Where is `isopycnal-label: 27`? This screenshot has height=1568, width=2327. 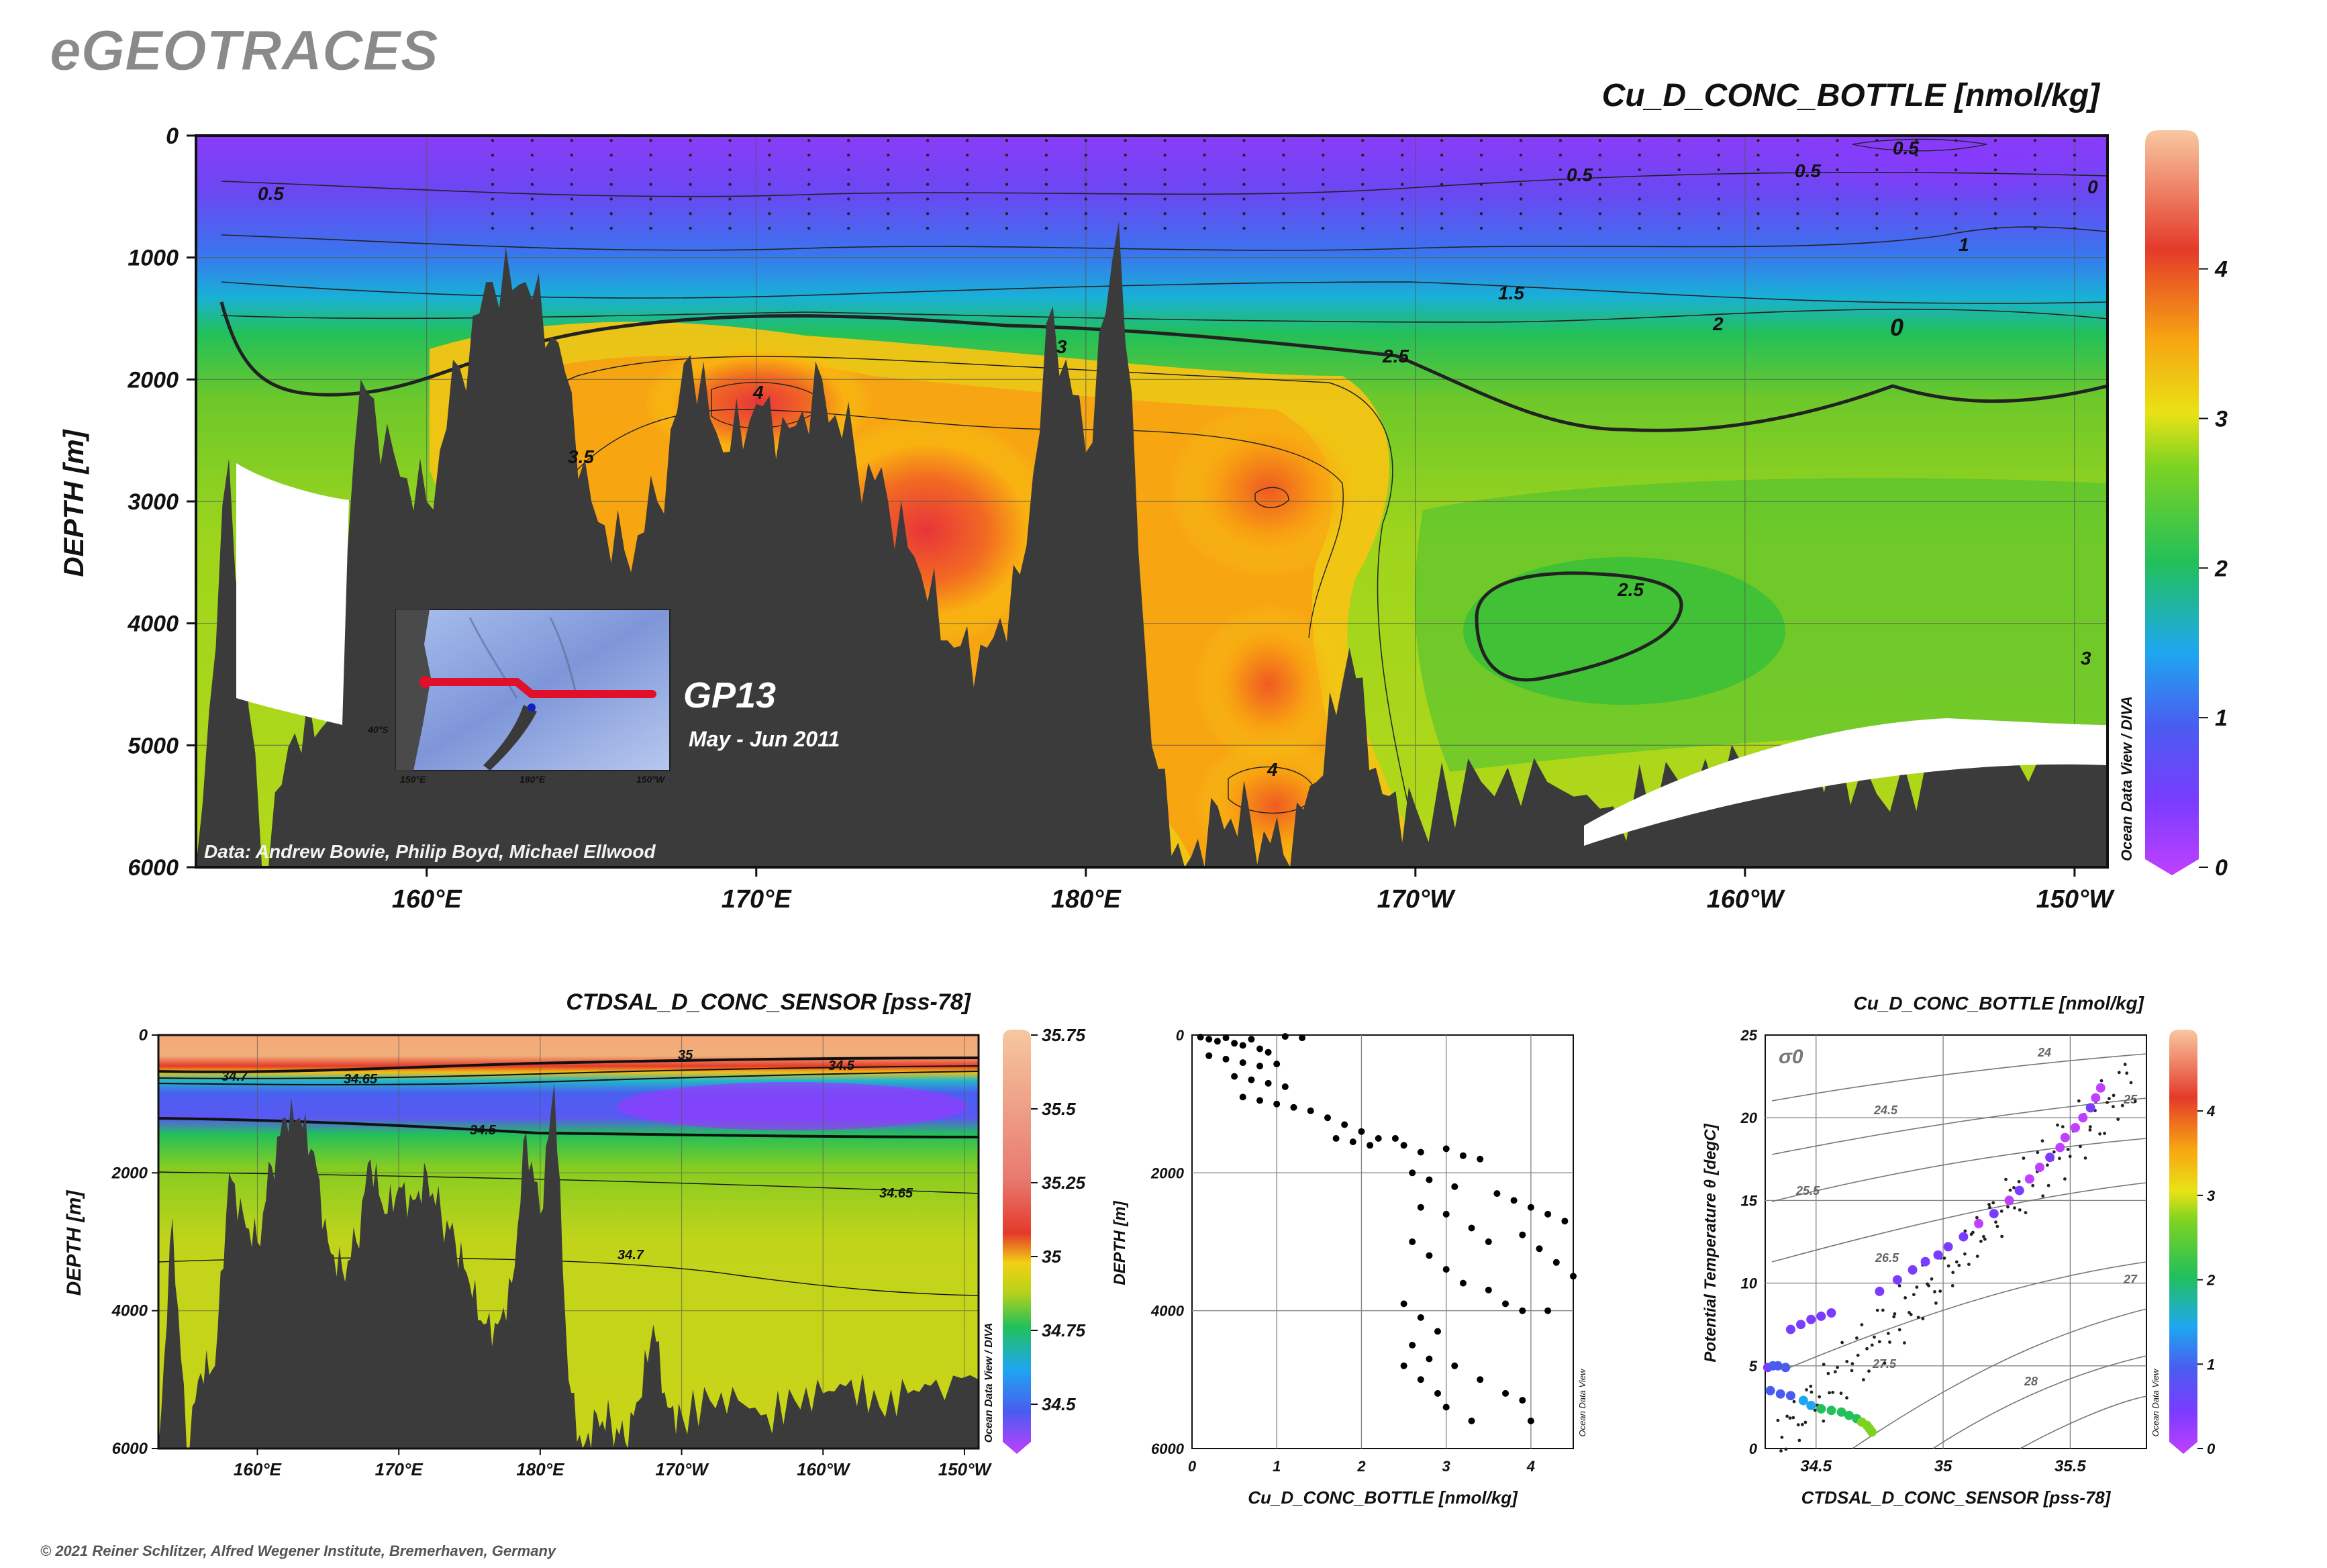 isopycnal-label: 27 is located at coordinates (2130, 1279).